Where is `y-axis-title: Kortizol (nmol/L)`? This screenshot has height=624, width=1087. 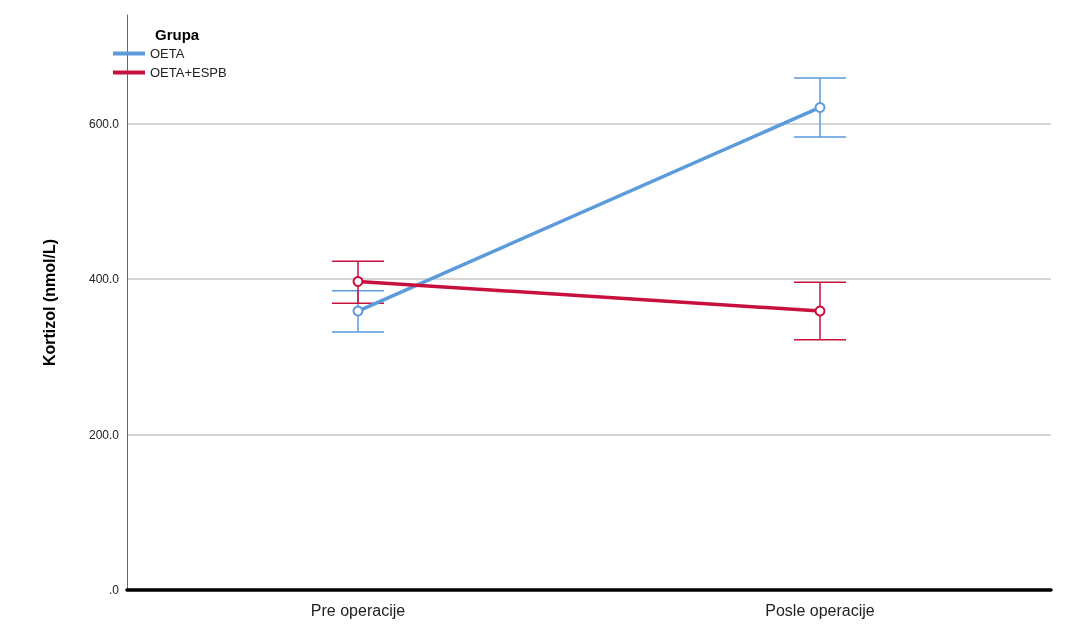
y-axis-title: Kortizol (nmol/L) is located at coordinates (49, 302).